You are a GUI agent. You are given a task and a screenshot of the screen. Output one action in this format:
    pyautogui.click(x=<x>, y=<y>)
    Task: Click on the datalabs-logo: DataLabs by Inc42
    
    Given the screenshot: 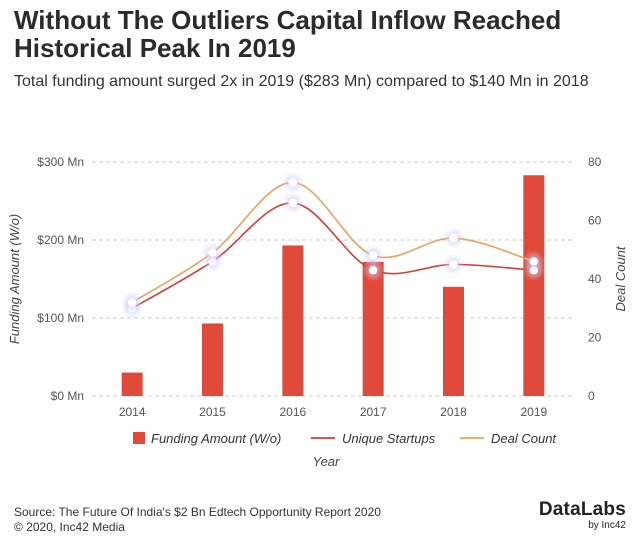 What is the action you would take?
    pyautogui.click(x=582, y=516)
    